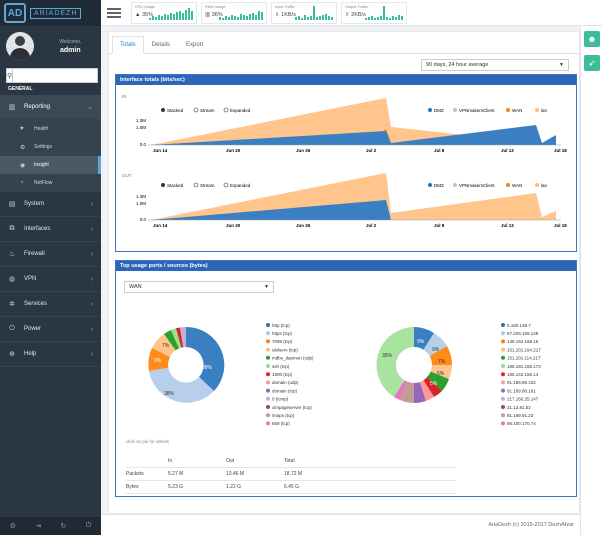 The width and height of the screenshot is (602, 535). Describe the element at coordinates (592, 39) in the screenshot. I see `user-button: ☻` at that location.